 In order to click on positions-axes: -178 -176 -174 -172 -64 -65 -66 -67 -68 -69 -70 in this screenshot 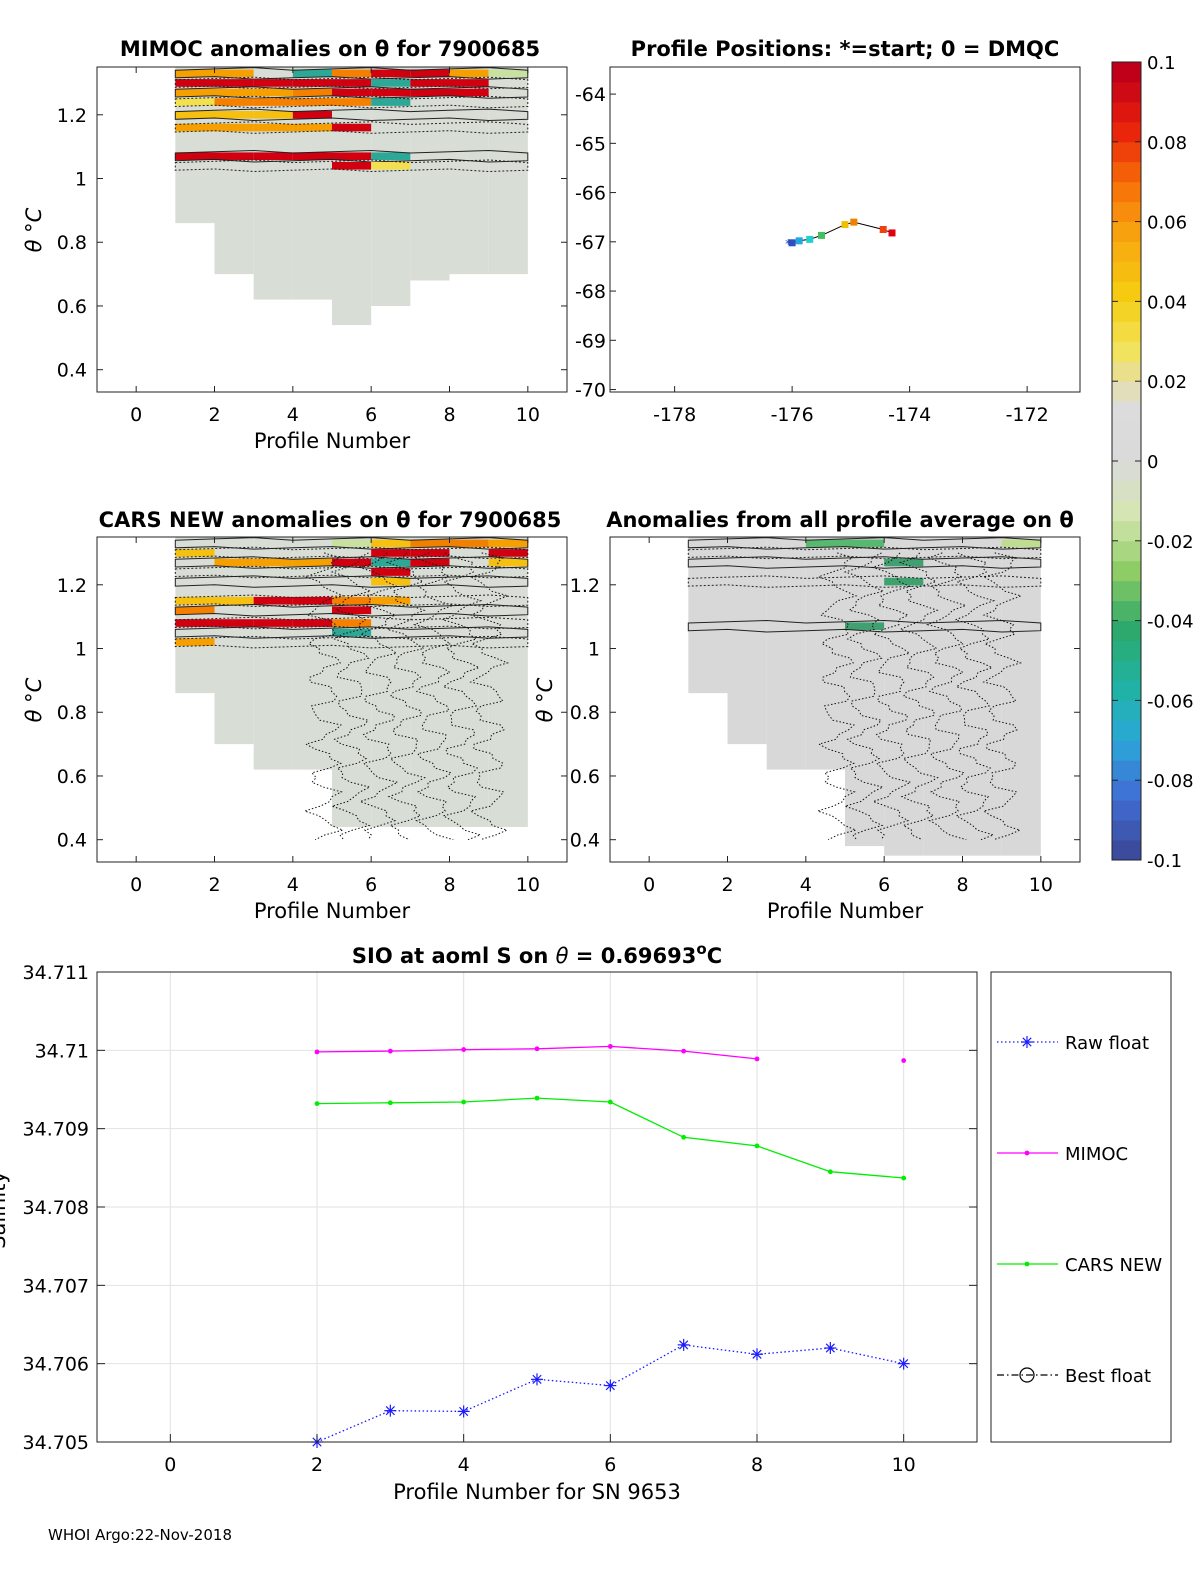, I will do `click(812, 255)`.